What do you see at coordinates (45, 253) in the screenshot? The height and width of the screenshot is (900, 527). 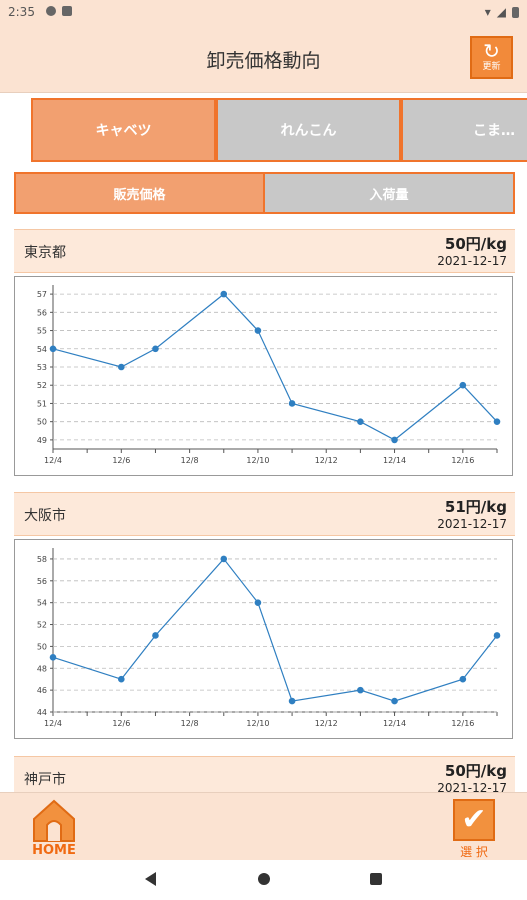 I see `city-name: 東京都` at bounding box center [45, 253].